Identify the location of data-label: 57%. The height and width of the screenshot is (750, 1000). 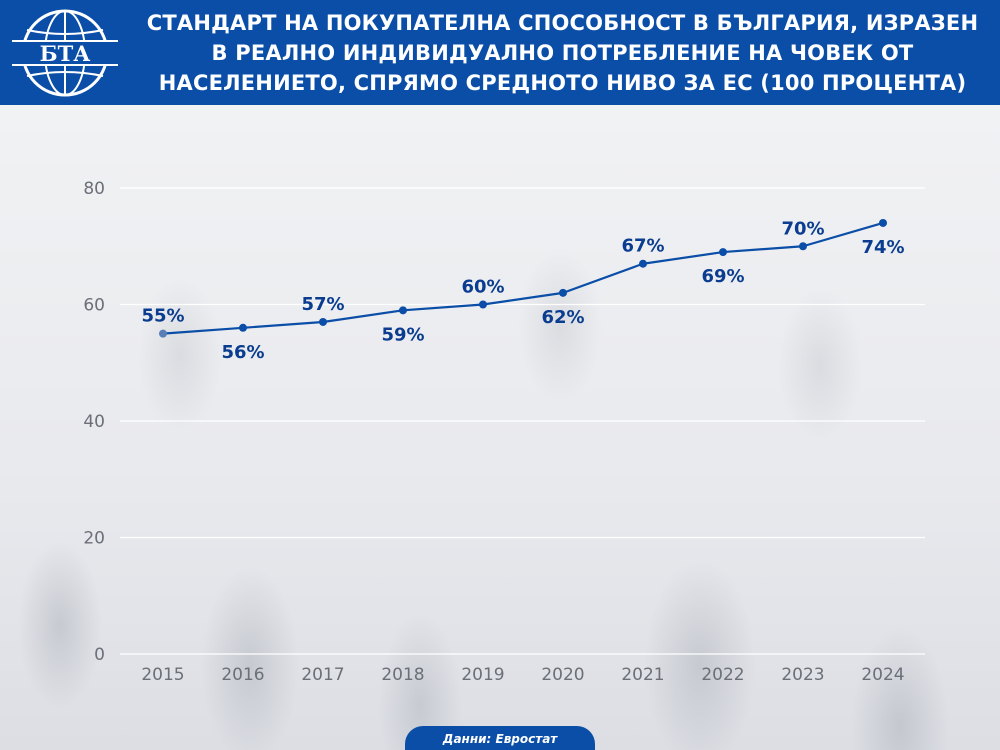
(322, 304).